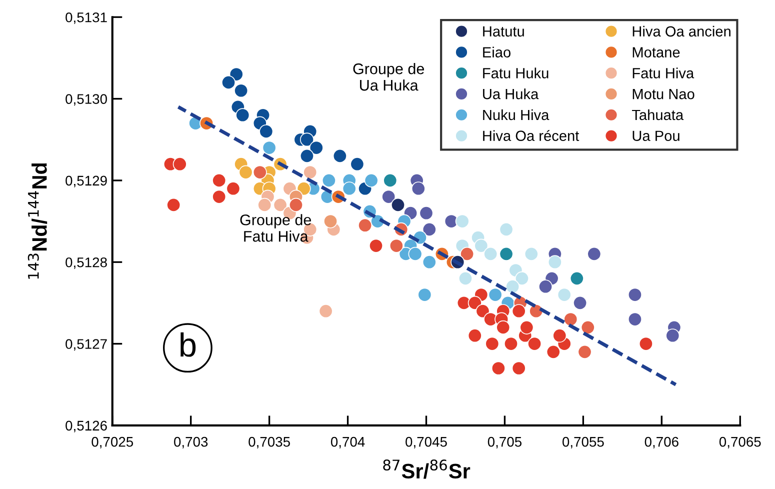  What do you see at coordinates (113, 442) in the screenshot?
I see `x-tick-label: 0,7025` at bounding box center [113, 442].